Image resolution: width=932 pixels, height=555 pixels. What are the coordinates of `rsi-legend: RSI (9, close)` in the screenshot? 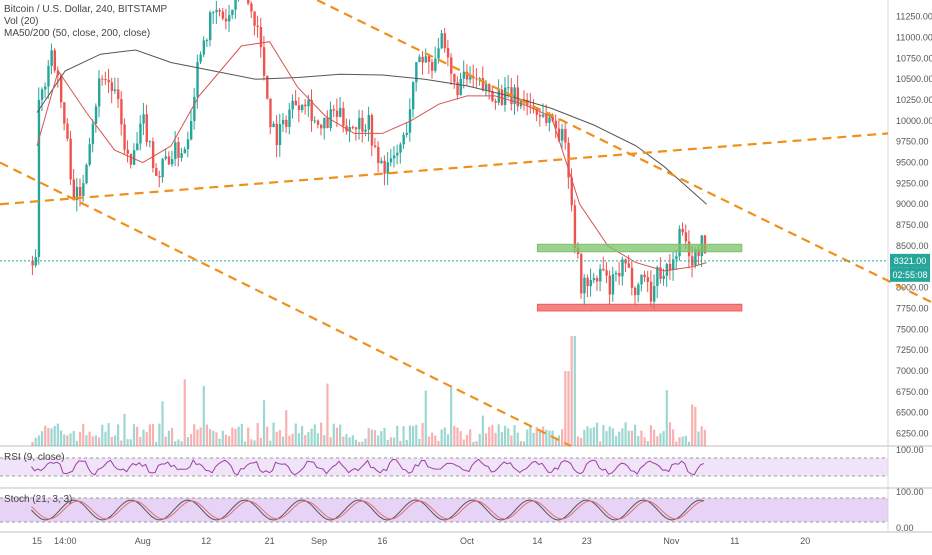 It's located at (34, 457).